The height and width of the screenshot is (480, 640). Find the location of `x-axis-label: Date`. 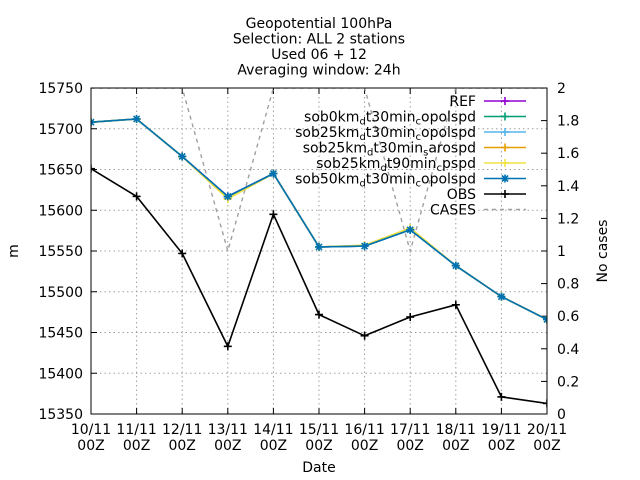

x-axis-label: Date is located at coordinates (318, 468).